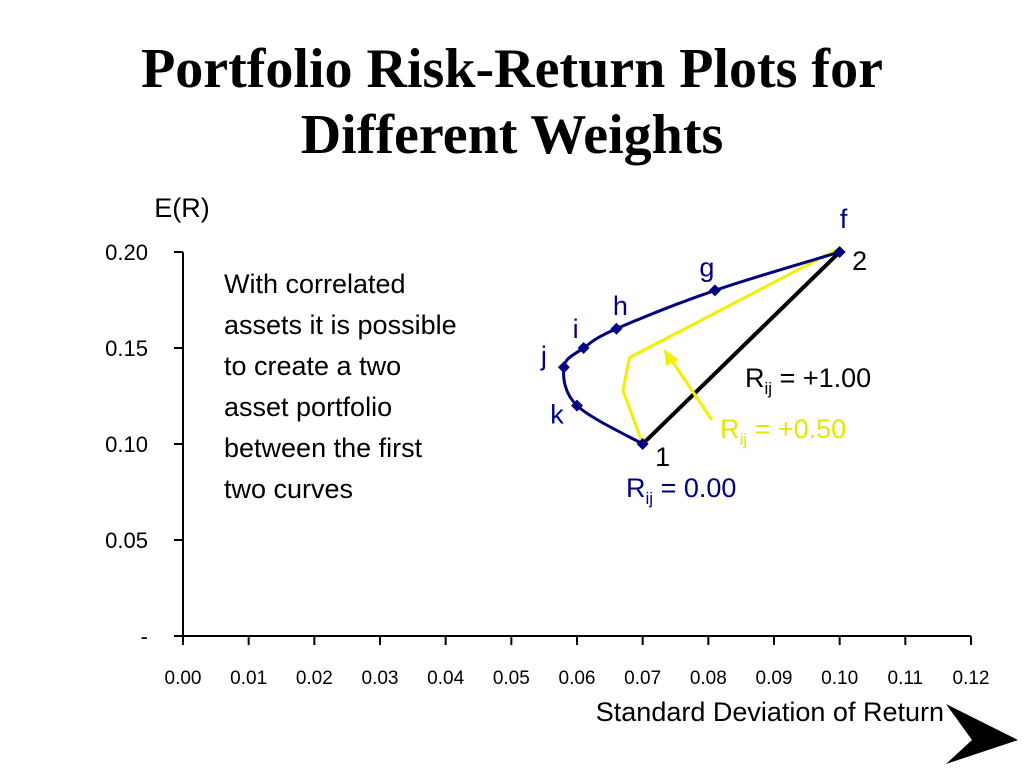 Image resolution: width=1024 pixels, height=768 pixels. I want to click on series-label-1: Rij = +0.50, so click(783, 431).